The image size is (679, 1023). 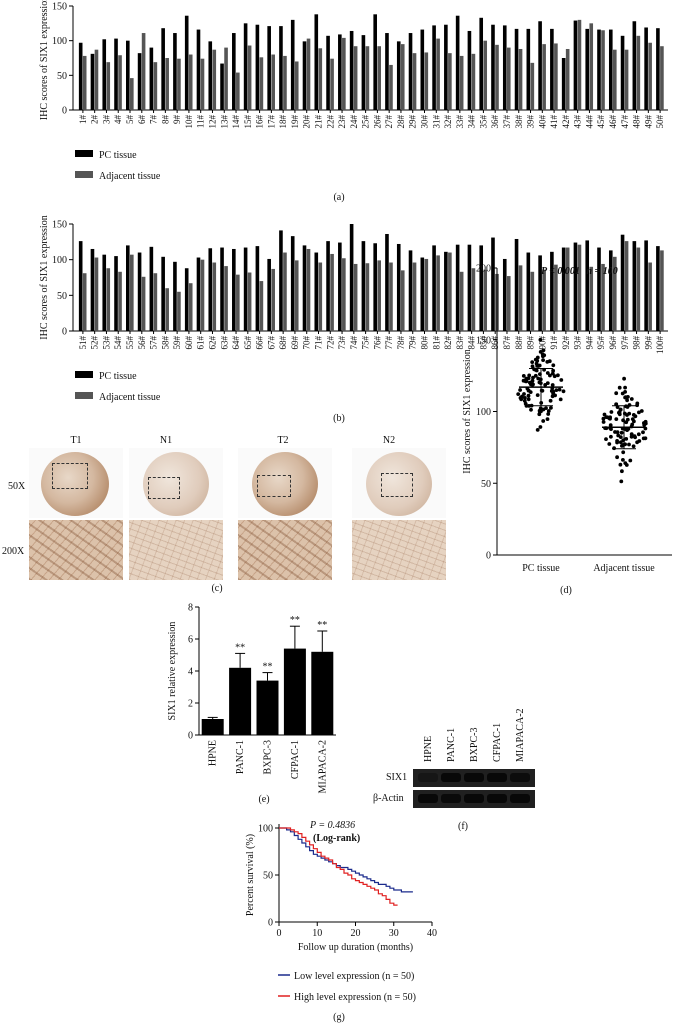 What do you see at coordinates (507, 342) in the screenshot?
I see `x-tick-label: 87#` at bounding box center [507, 342].